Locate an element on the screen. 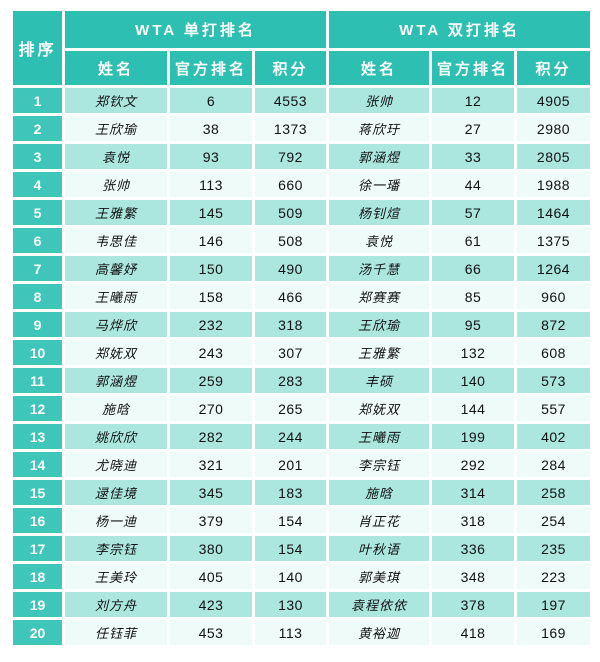 The height and width of the screenshot is (662, 600). doubles-player-name: 郭美琪 is located at coordinates (379, 576).